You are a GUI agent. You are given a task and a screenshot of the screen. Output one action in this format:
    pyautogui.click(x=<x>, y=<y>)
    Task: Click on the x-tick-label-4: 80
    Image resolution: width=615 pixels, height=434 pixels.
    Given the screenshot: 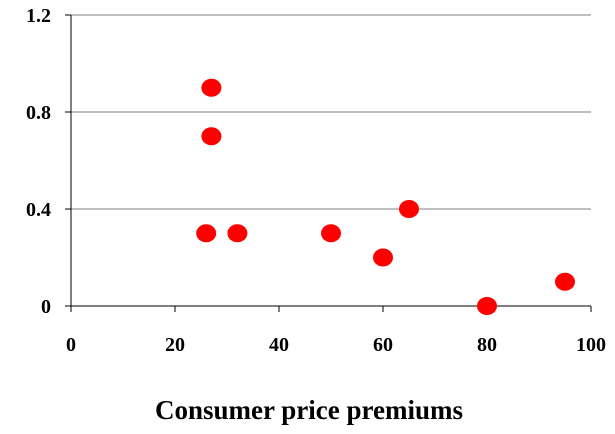 What is the action you would take?
    pyautogui.click(x=487, y=345)
    